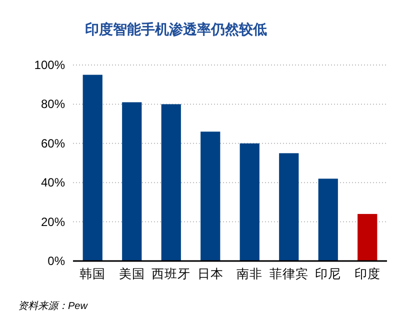  Describe the element at coordinates (52, 104) in the screenshot. I see `ytick: 80%` at that location.